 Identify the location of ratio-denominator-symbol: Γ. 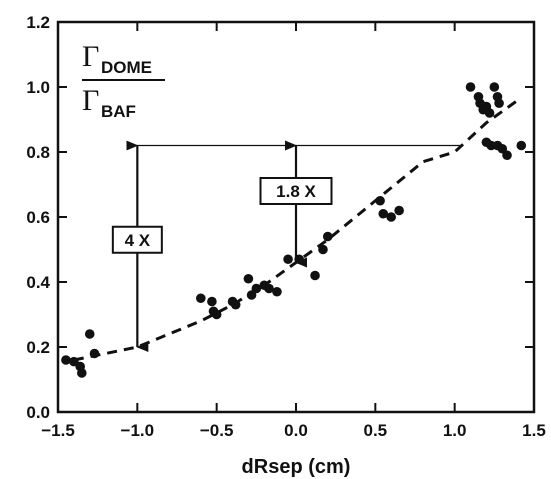
(90, 100).